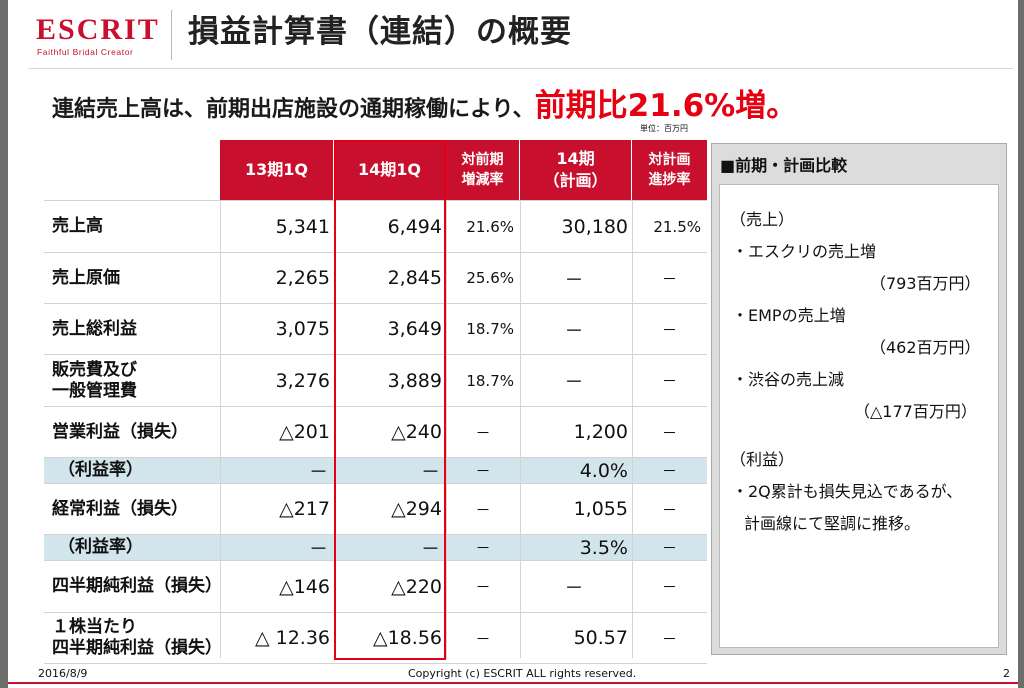 The image size is (1024, 688). I want to click on cell-14q1: △18.56, so click(407, 638).